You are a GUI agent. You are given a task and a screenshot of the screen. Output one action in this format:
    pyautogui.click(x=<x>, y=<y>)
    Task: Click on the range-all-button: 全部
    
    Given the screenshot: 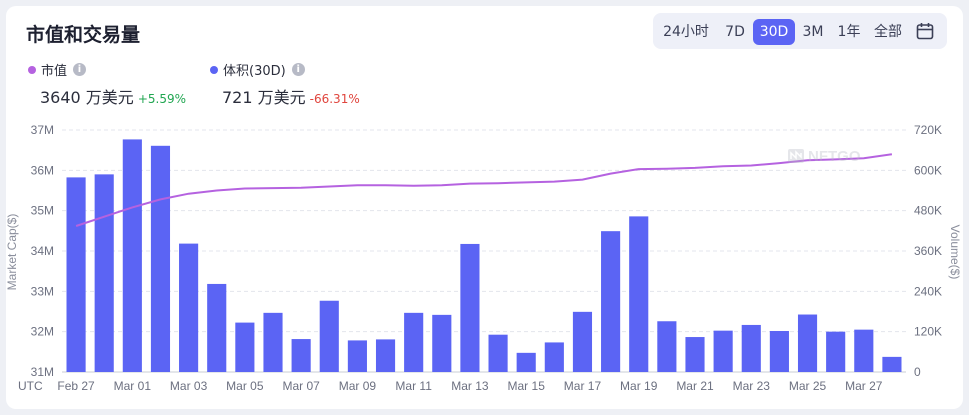 What is the action you would take?
    pyautogui.click(x=888, y=32)
    